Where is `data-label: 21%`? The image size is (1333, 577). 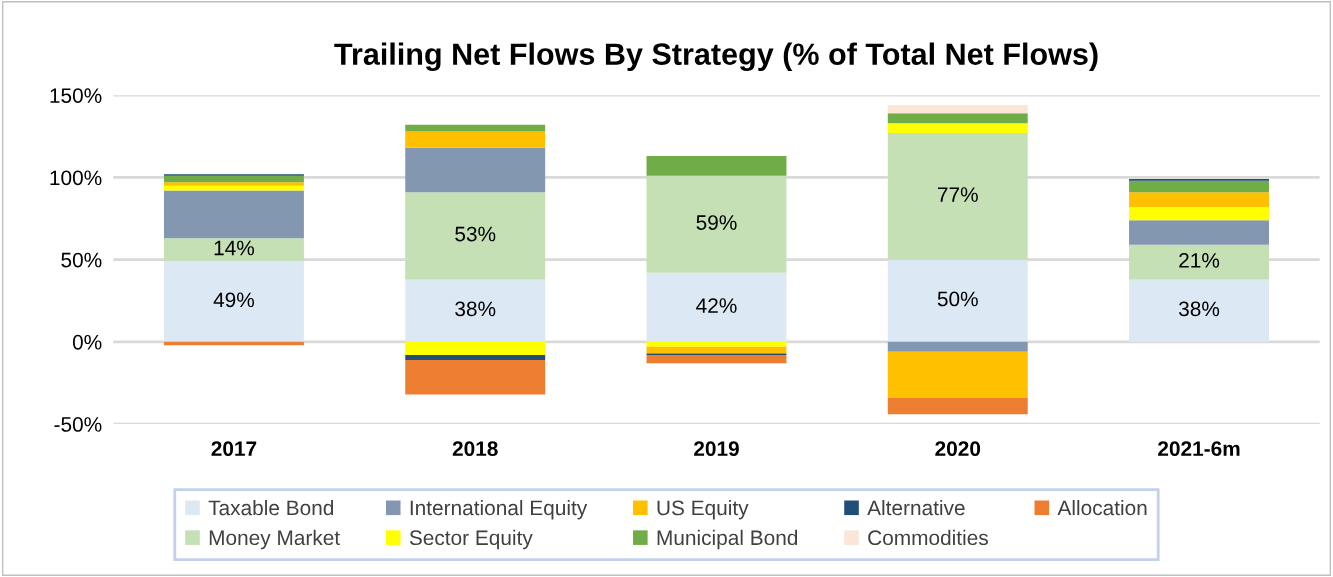 data-label: 21% is located at coordinates (1199, 260).